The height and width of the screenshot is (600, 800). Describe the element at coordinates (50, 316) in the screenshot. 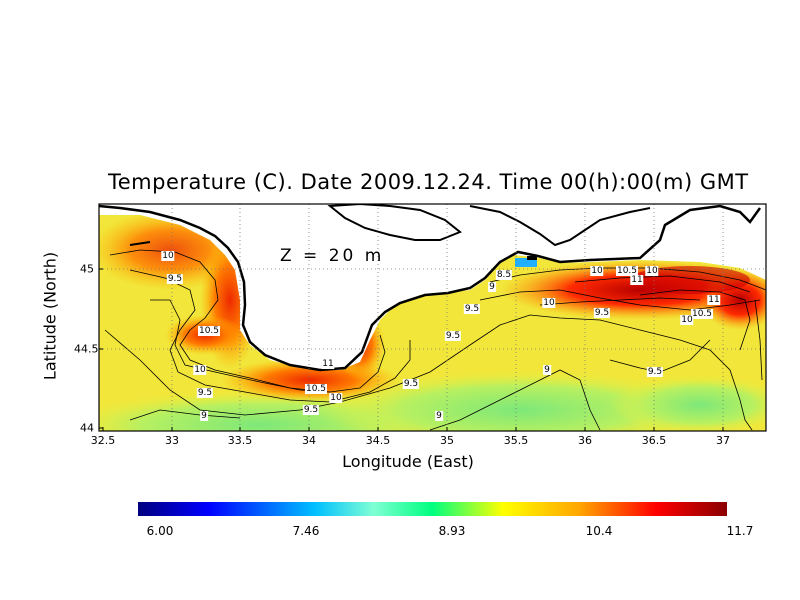

I see `y-axis-label: Latitude (North)` at that location.